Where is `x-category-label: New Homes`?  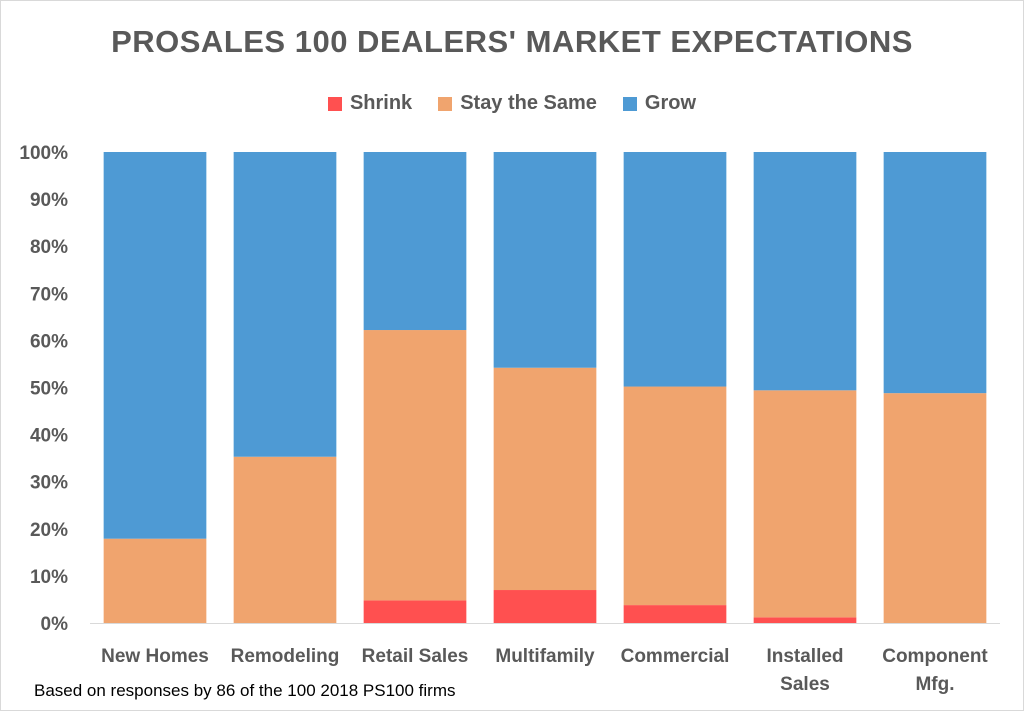
x-category-label: New Homes is located at coordinates (155, 656).